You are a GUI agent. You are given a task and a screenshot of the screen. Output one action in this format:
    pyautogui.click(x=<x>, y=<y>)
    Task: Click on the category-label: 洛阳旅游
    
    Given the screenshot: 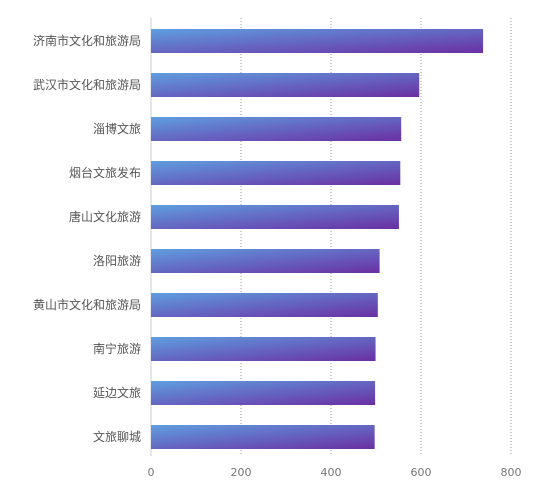 What is the action you would take?
    pyautogui.click(x=117, y=260)
    